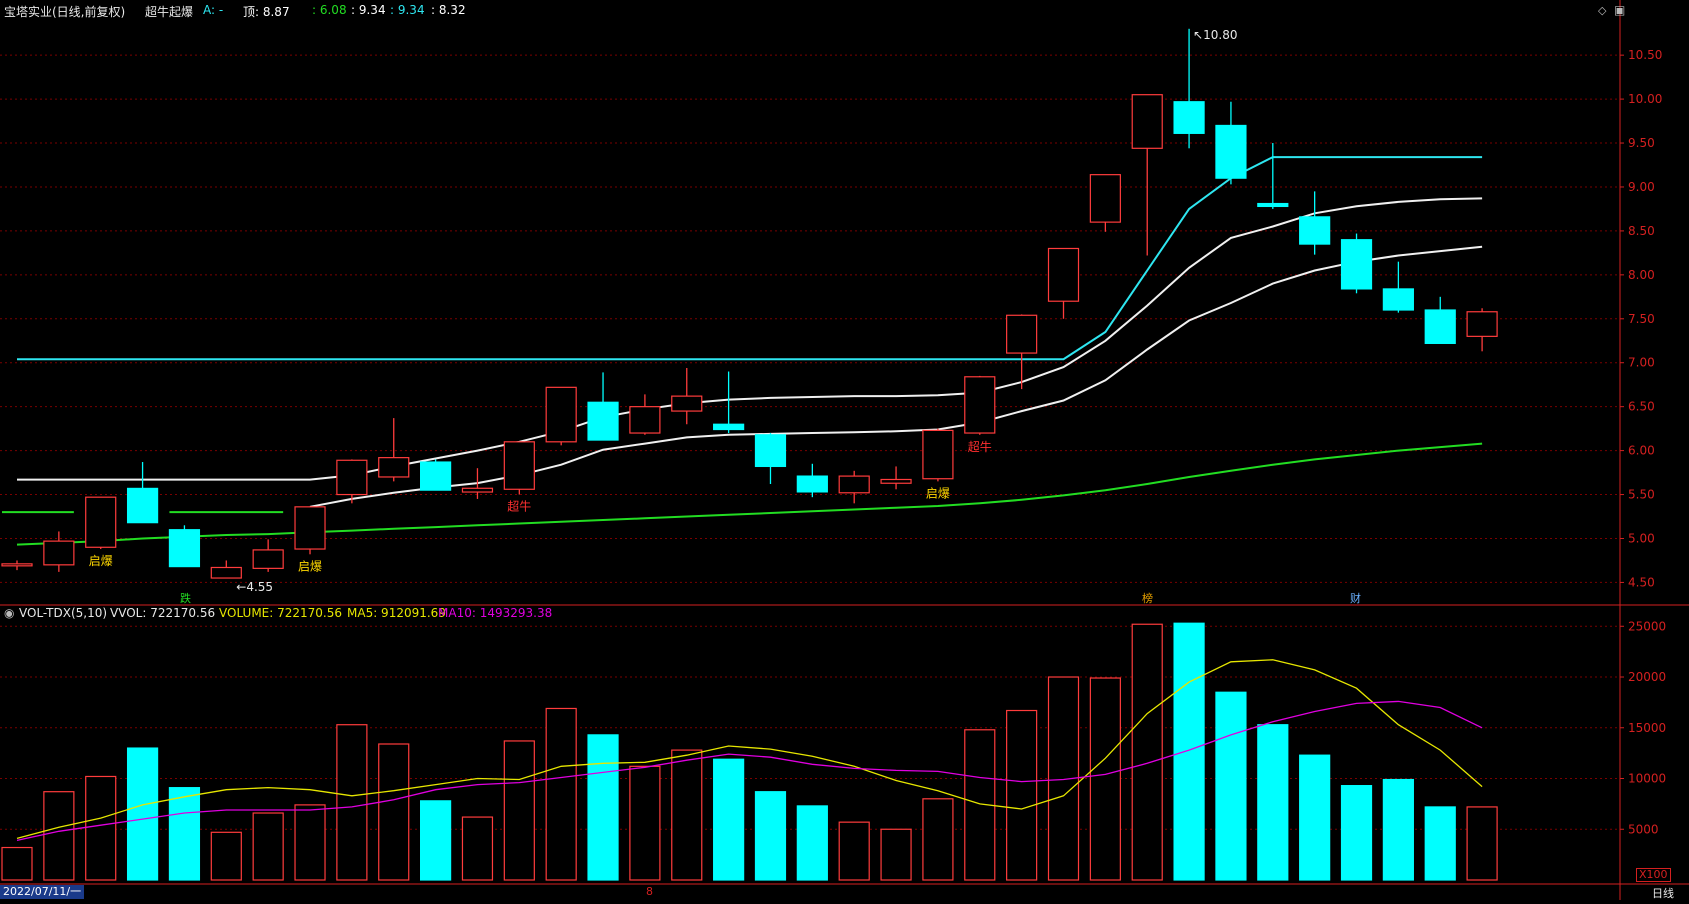 Image resolution: width=1689 pixels, height=904 pixels. Describe the element at coordinates (1147, 598) in the screenshot. I see `event-marker-list: 榜` at that location.